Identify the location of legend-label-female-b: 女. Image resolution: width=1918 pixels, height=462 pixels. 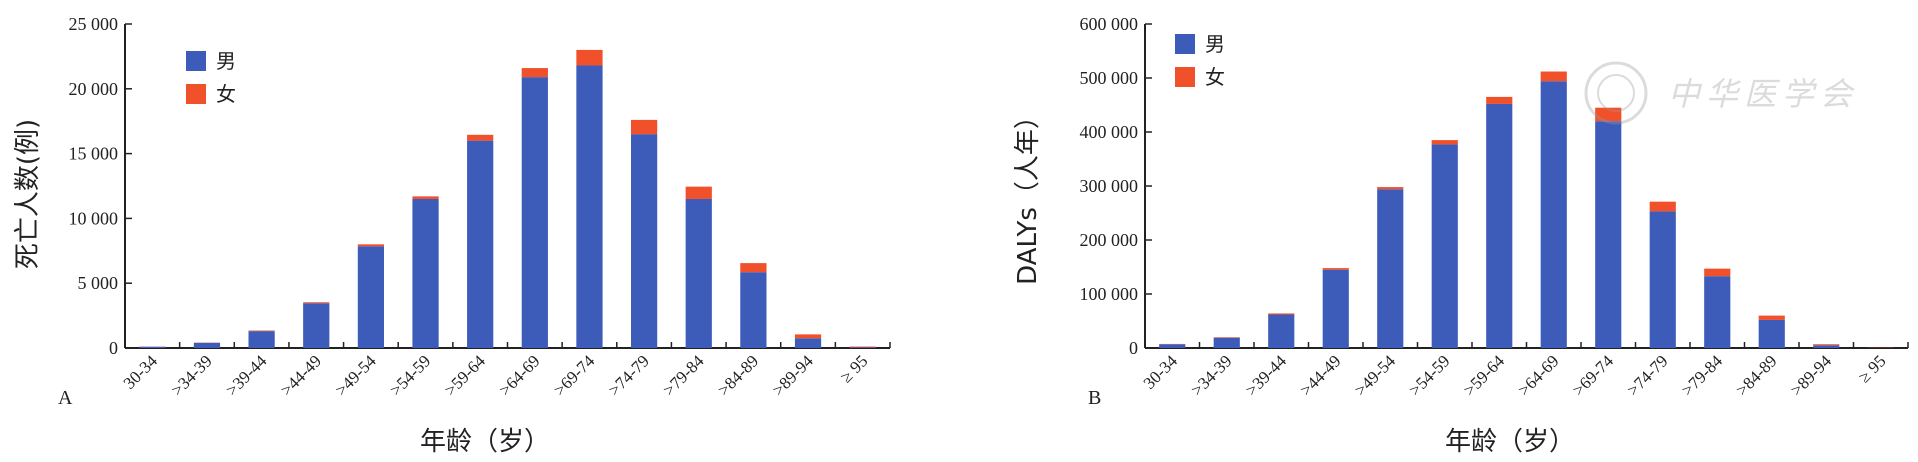
(1215, 77).